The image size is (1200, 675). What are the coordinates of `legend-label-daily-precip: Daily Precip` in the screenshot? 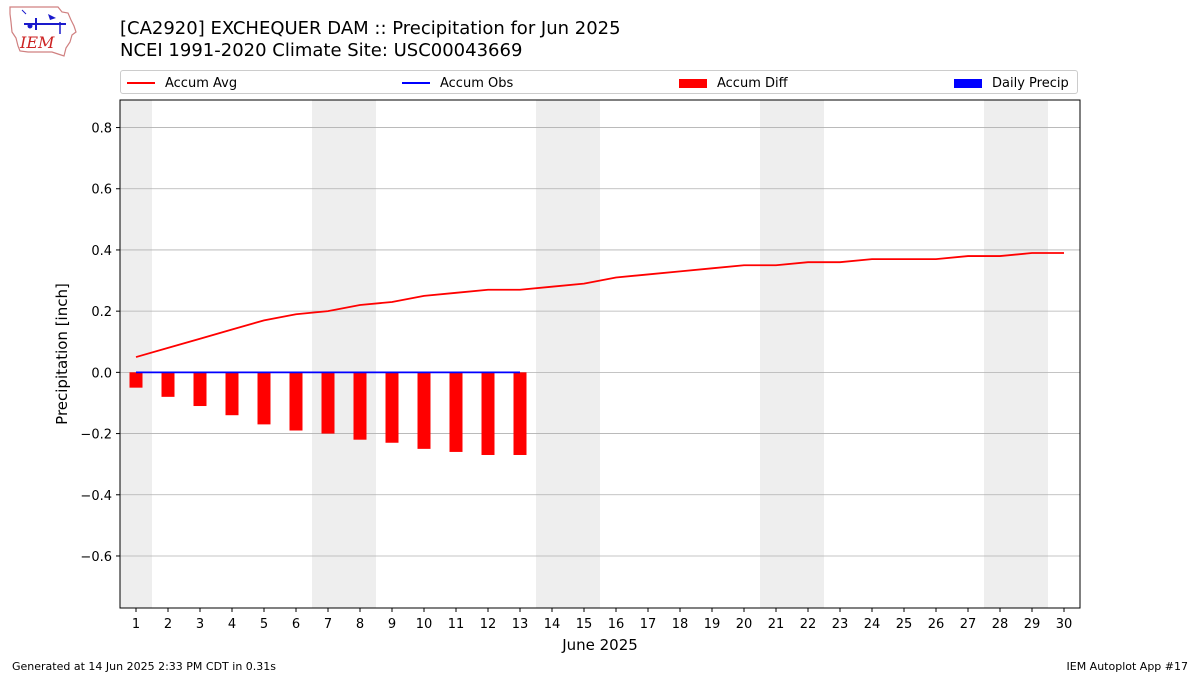 It's located at (1030, 83).